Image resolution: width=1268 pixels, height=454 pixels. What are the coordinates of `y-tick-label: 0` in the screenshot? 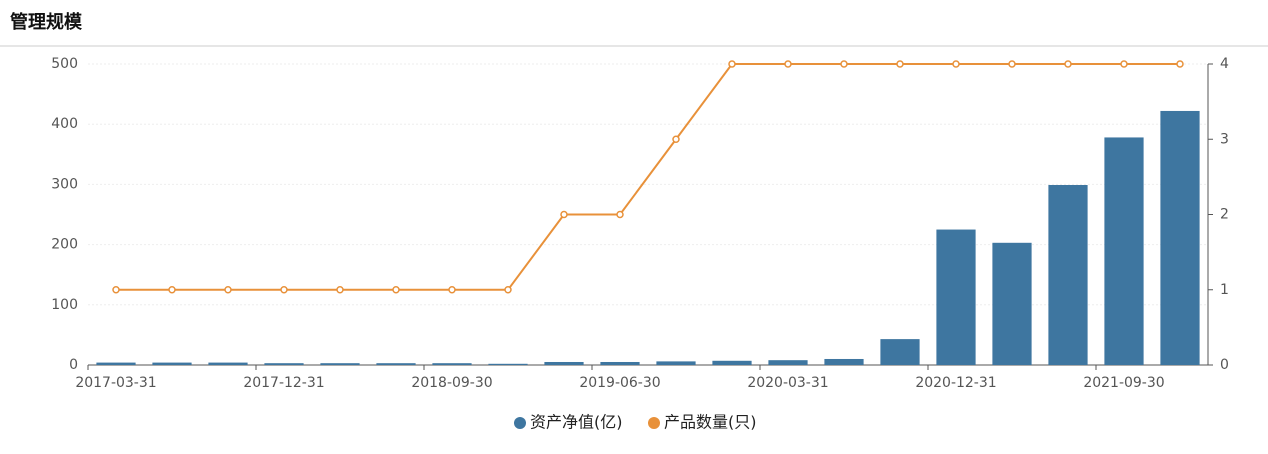 It's located at (73, 365).